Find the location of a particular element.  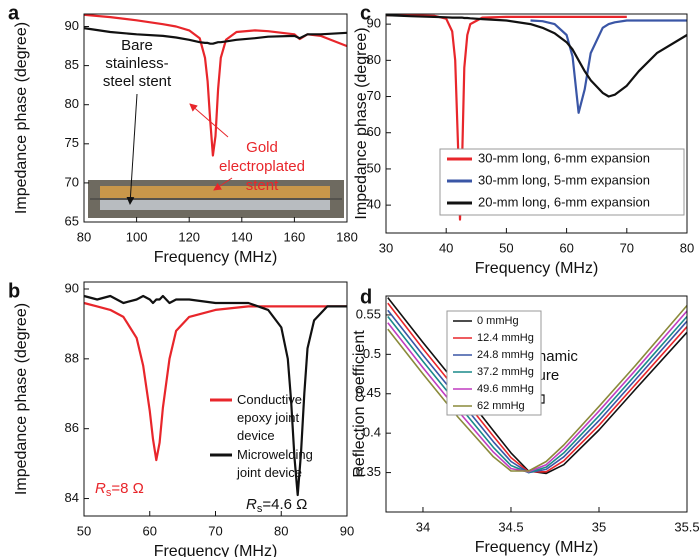

x-tick-label: 160 is located at coordinates (295, 236).